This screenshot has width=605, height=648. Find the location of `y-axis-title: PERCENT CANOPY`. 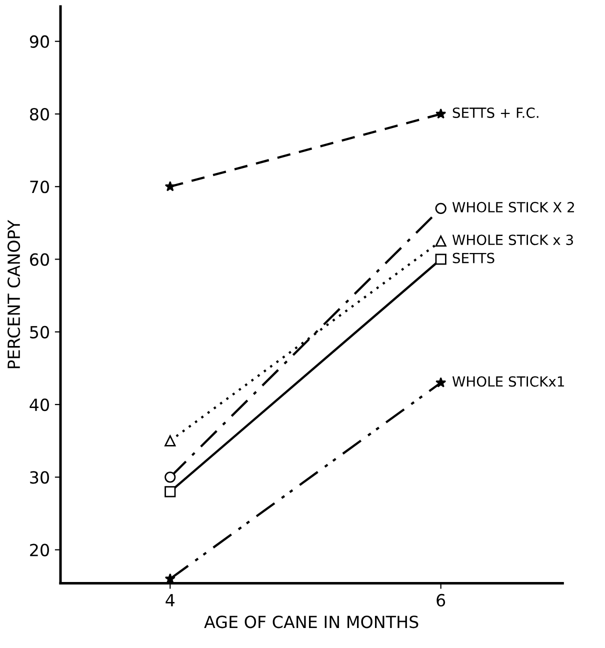

y-axis-title: PERCENT CANOPY is located at coordinates (13, 294).